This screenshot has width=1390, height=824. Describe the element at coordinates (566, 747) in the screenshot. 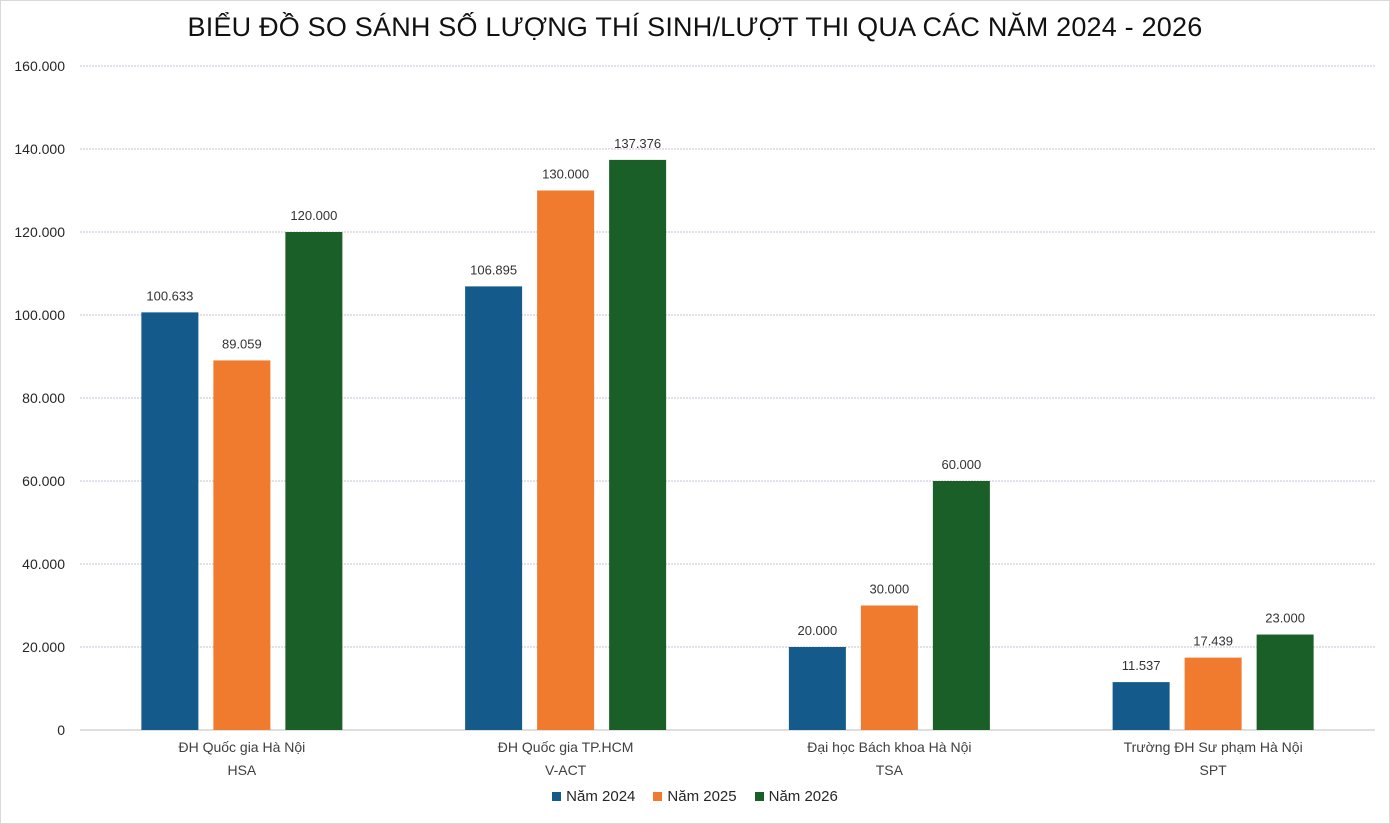

I see `x-tick-label: ĐH Quốc gia TP.HCM` at that location.